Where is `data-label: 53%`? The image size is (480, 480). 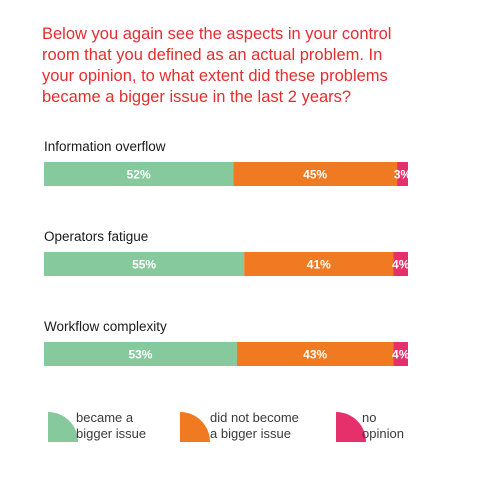
data-label: 53% is located at coordinates (140, 355).